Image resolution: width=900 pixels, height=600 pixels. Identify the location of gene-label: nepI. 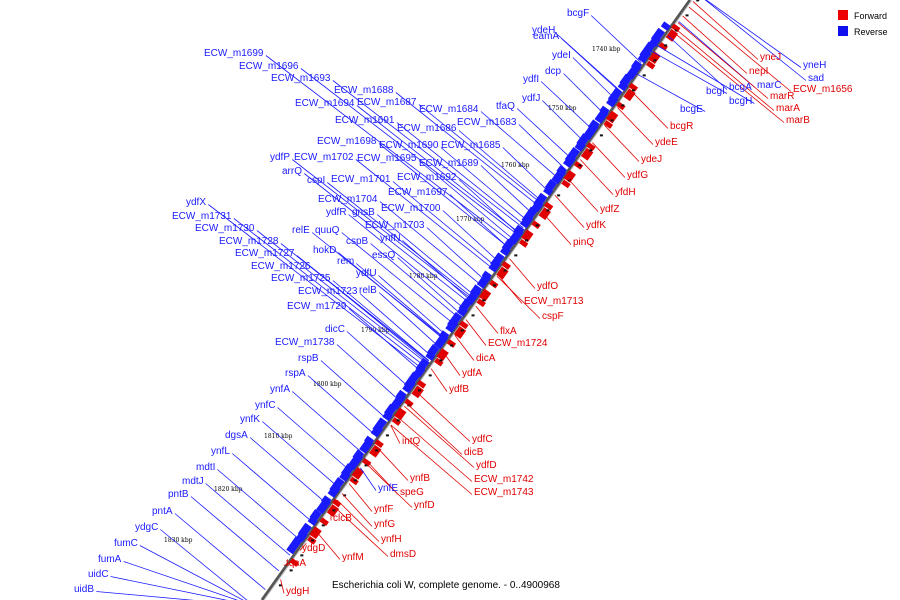
(758, 71).